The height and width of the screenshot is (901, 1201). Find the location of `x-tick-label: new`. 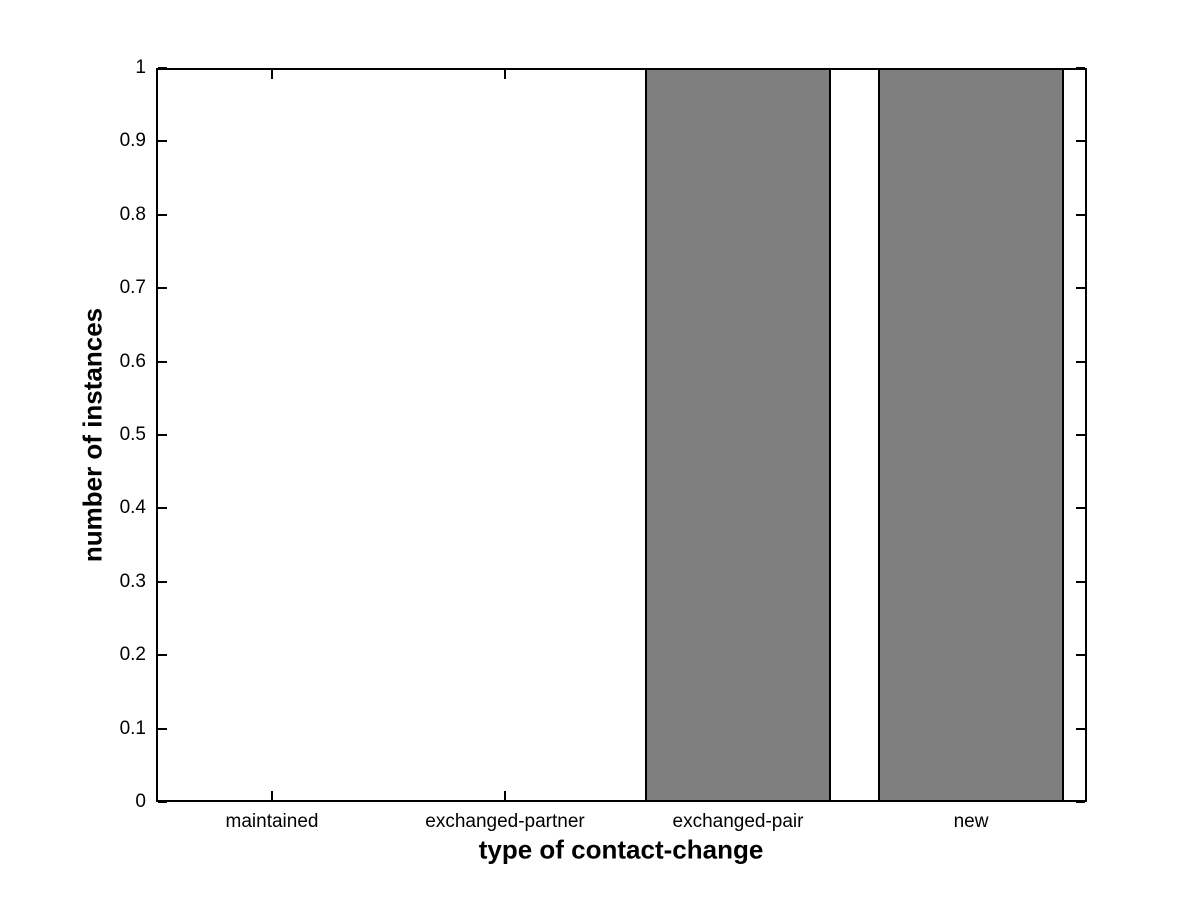

x-tick-label: new is located at coordinates (971, 821).